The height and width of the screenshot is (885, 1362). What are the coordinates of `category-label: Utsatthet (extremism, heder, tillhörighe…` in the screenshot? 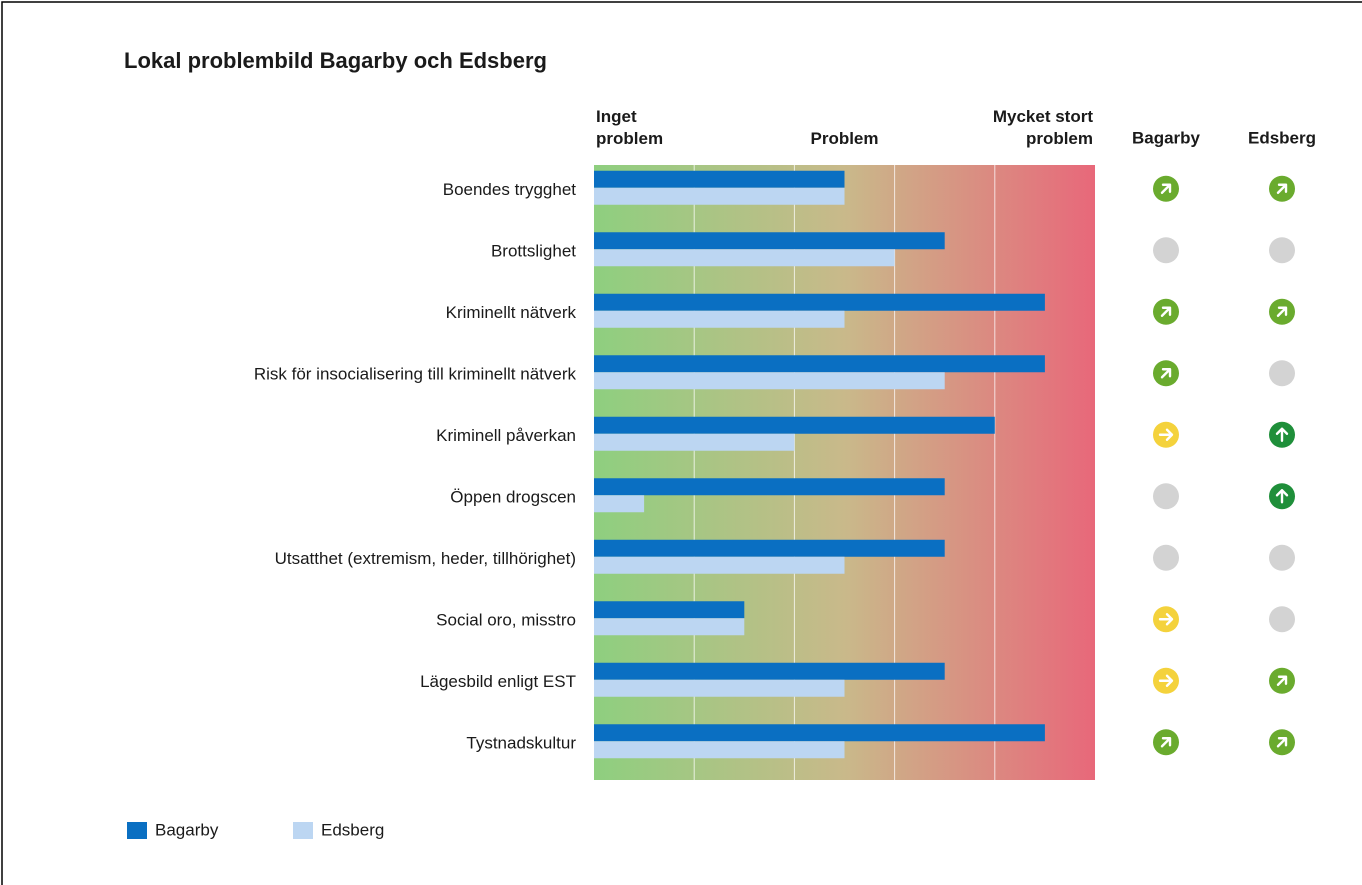 It's located at (425, 558).